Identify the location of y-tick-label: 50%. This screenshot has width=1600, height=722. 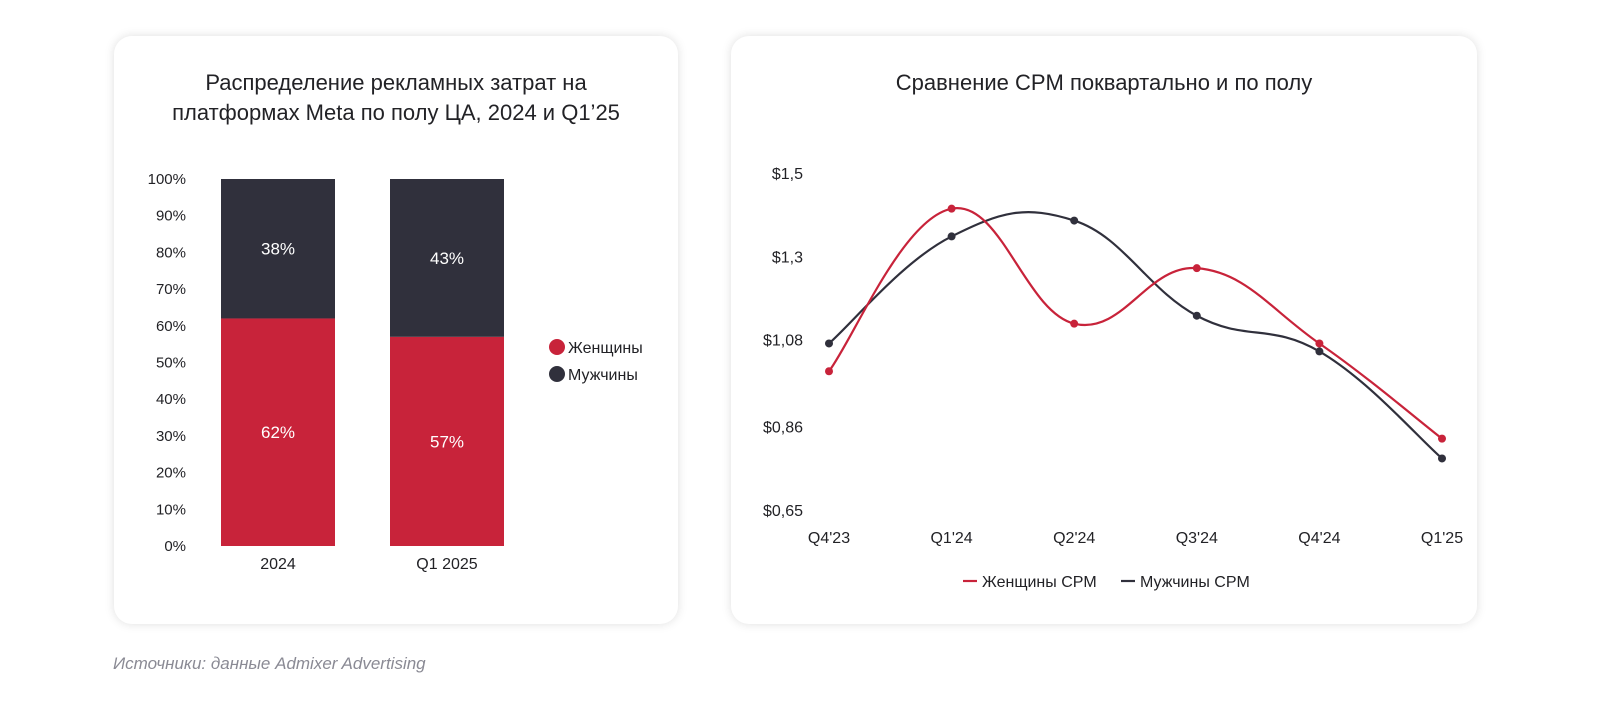
(171, 363).